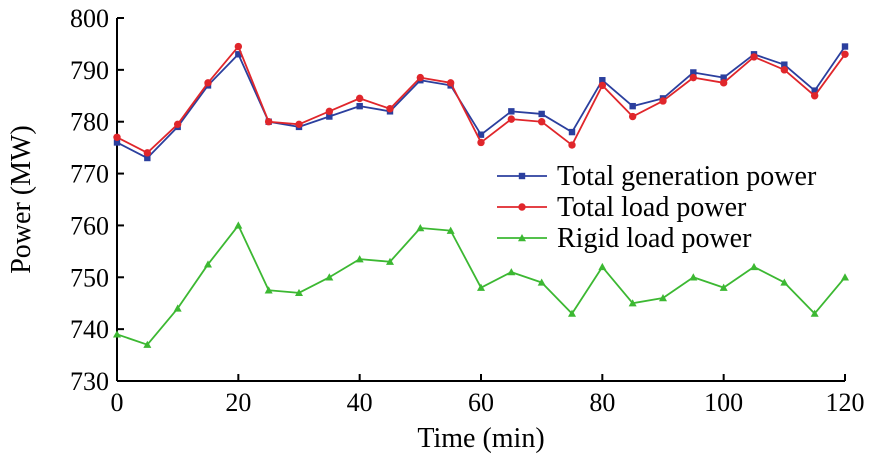 Image resolution: width=870 pixels, height=458 pixels. I want to click on legend-item: Total generation power, so click(657, 176).